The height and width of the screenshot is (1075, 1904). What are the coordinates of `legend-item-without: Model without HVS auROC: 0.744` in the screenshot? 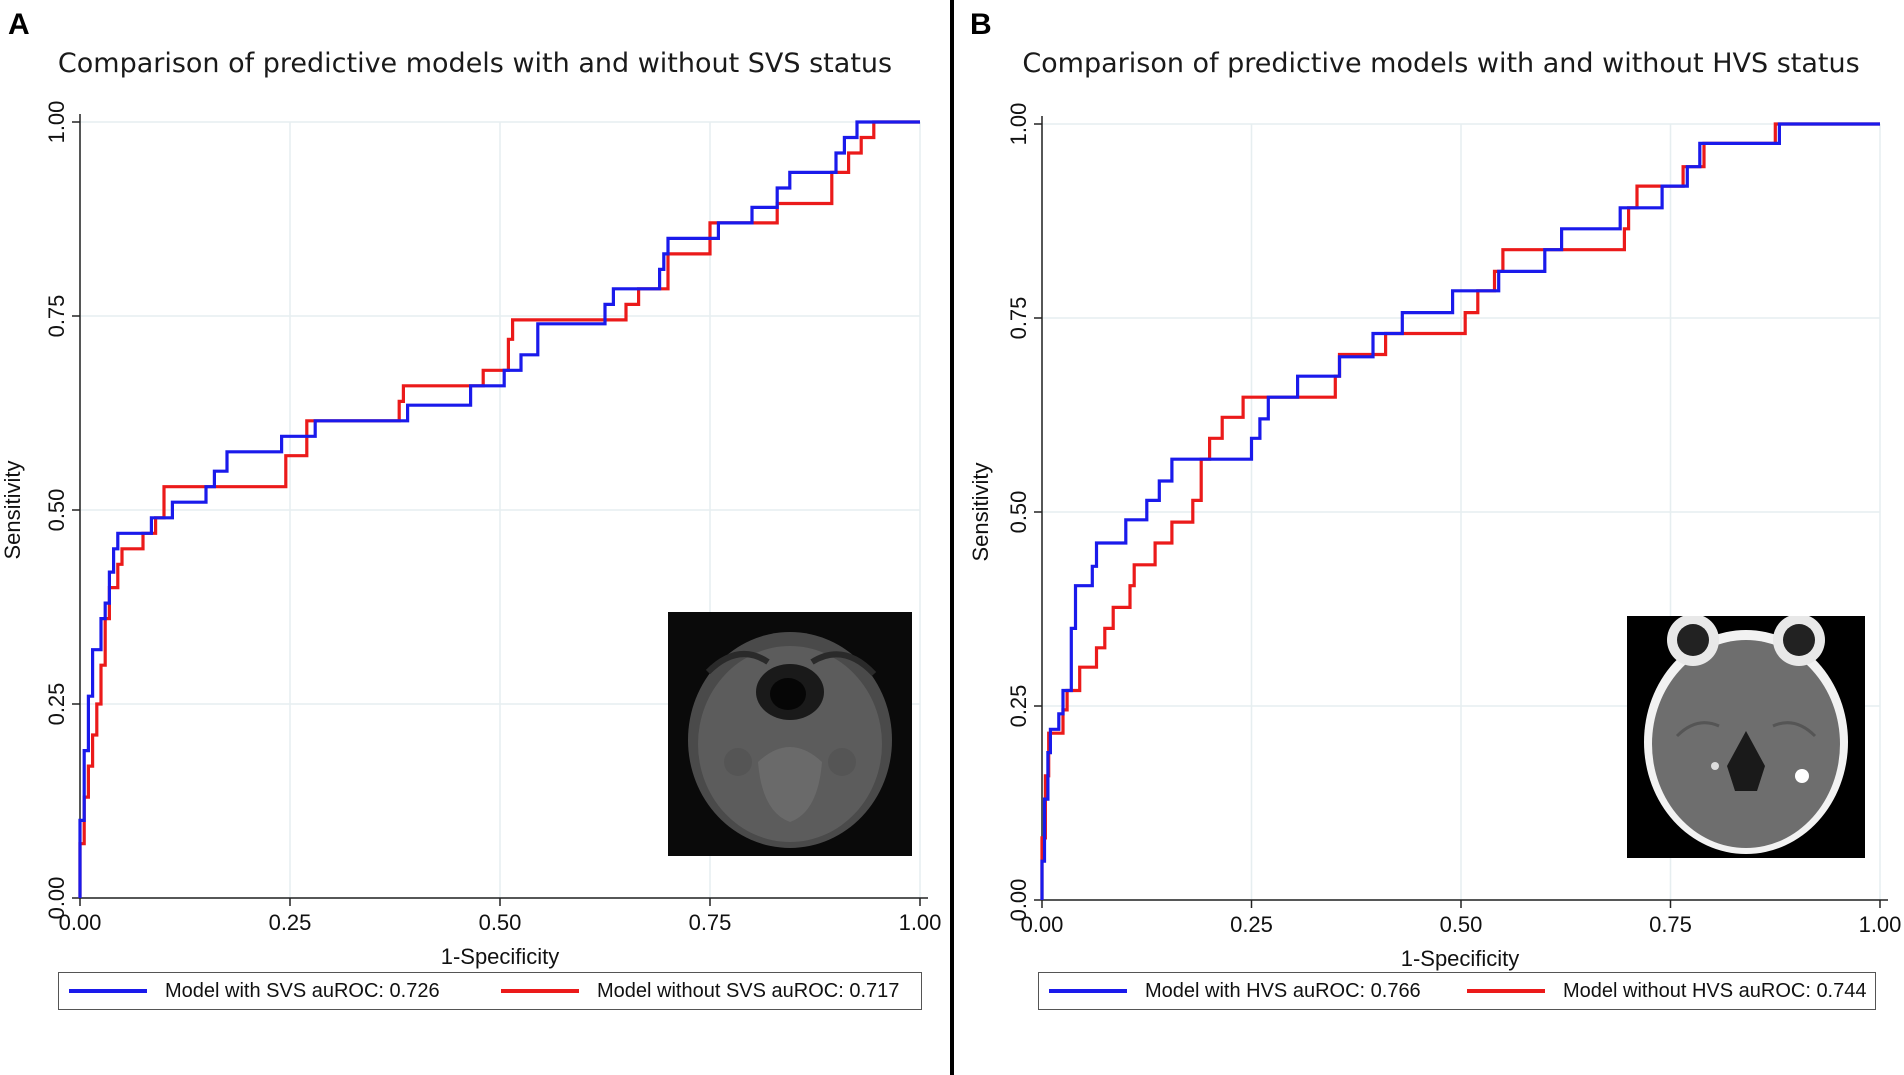 It's located at (1667, 991).